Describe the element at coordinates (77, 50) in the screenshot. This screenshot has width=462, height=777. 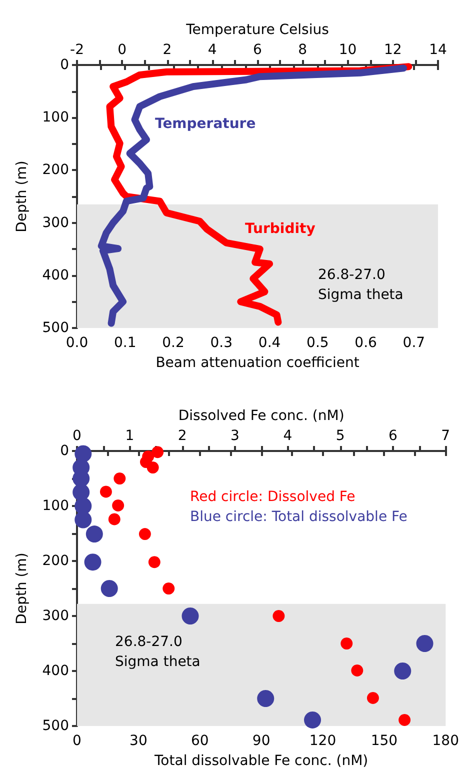
I see `x2-tick-label: -2` at that location.